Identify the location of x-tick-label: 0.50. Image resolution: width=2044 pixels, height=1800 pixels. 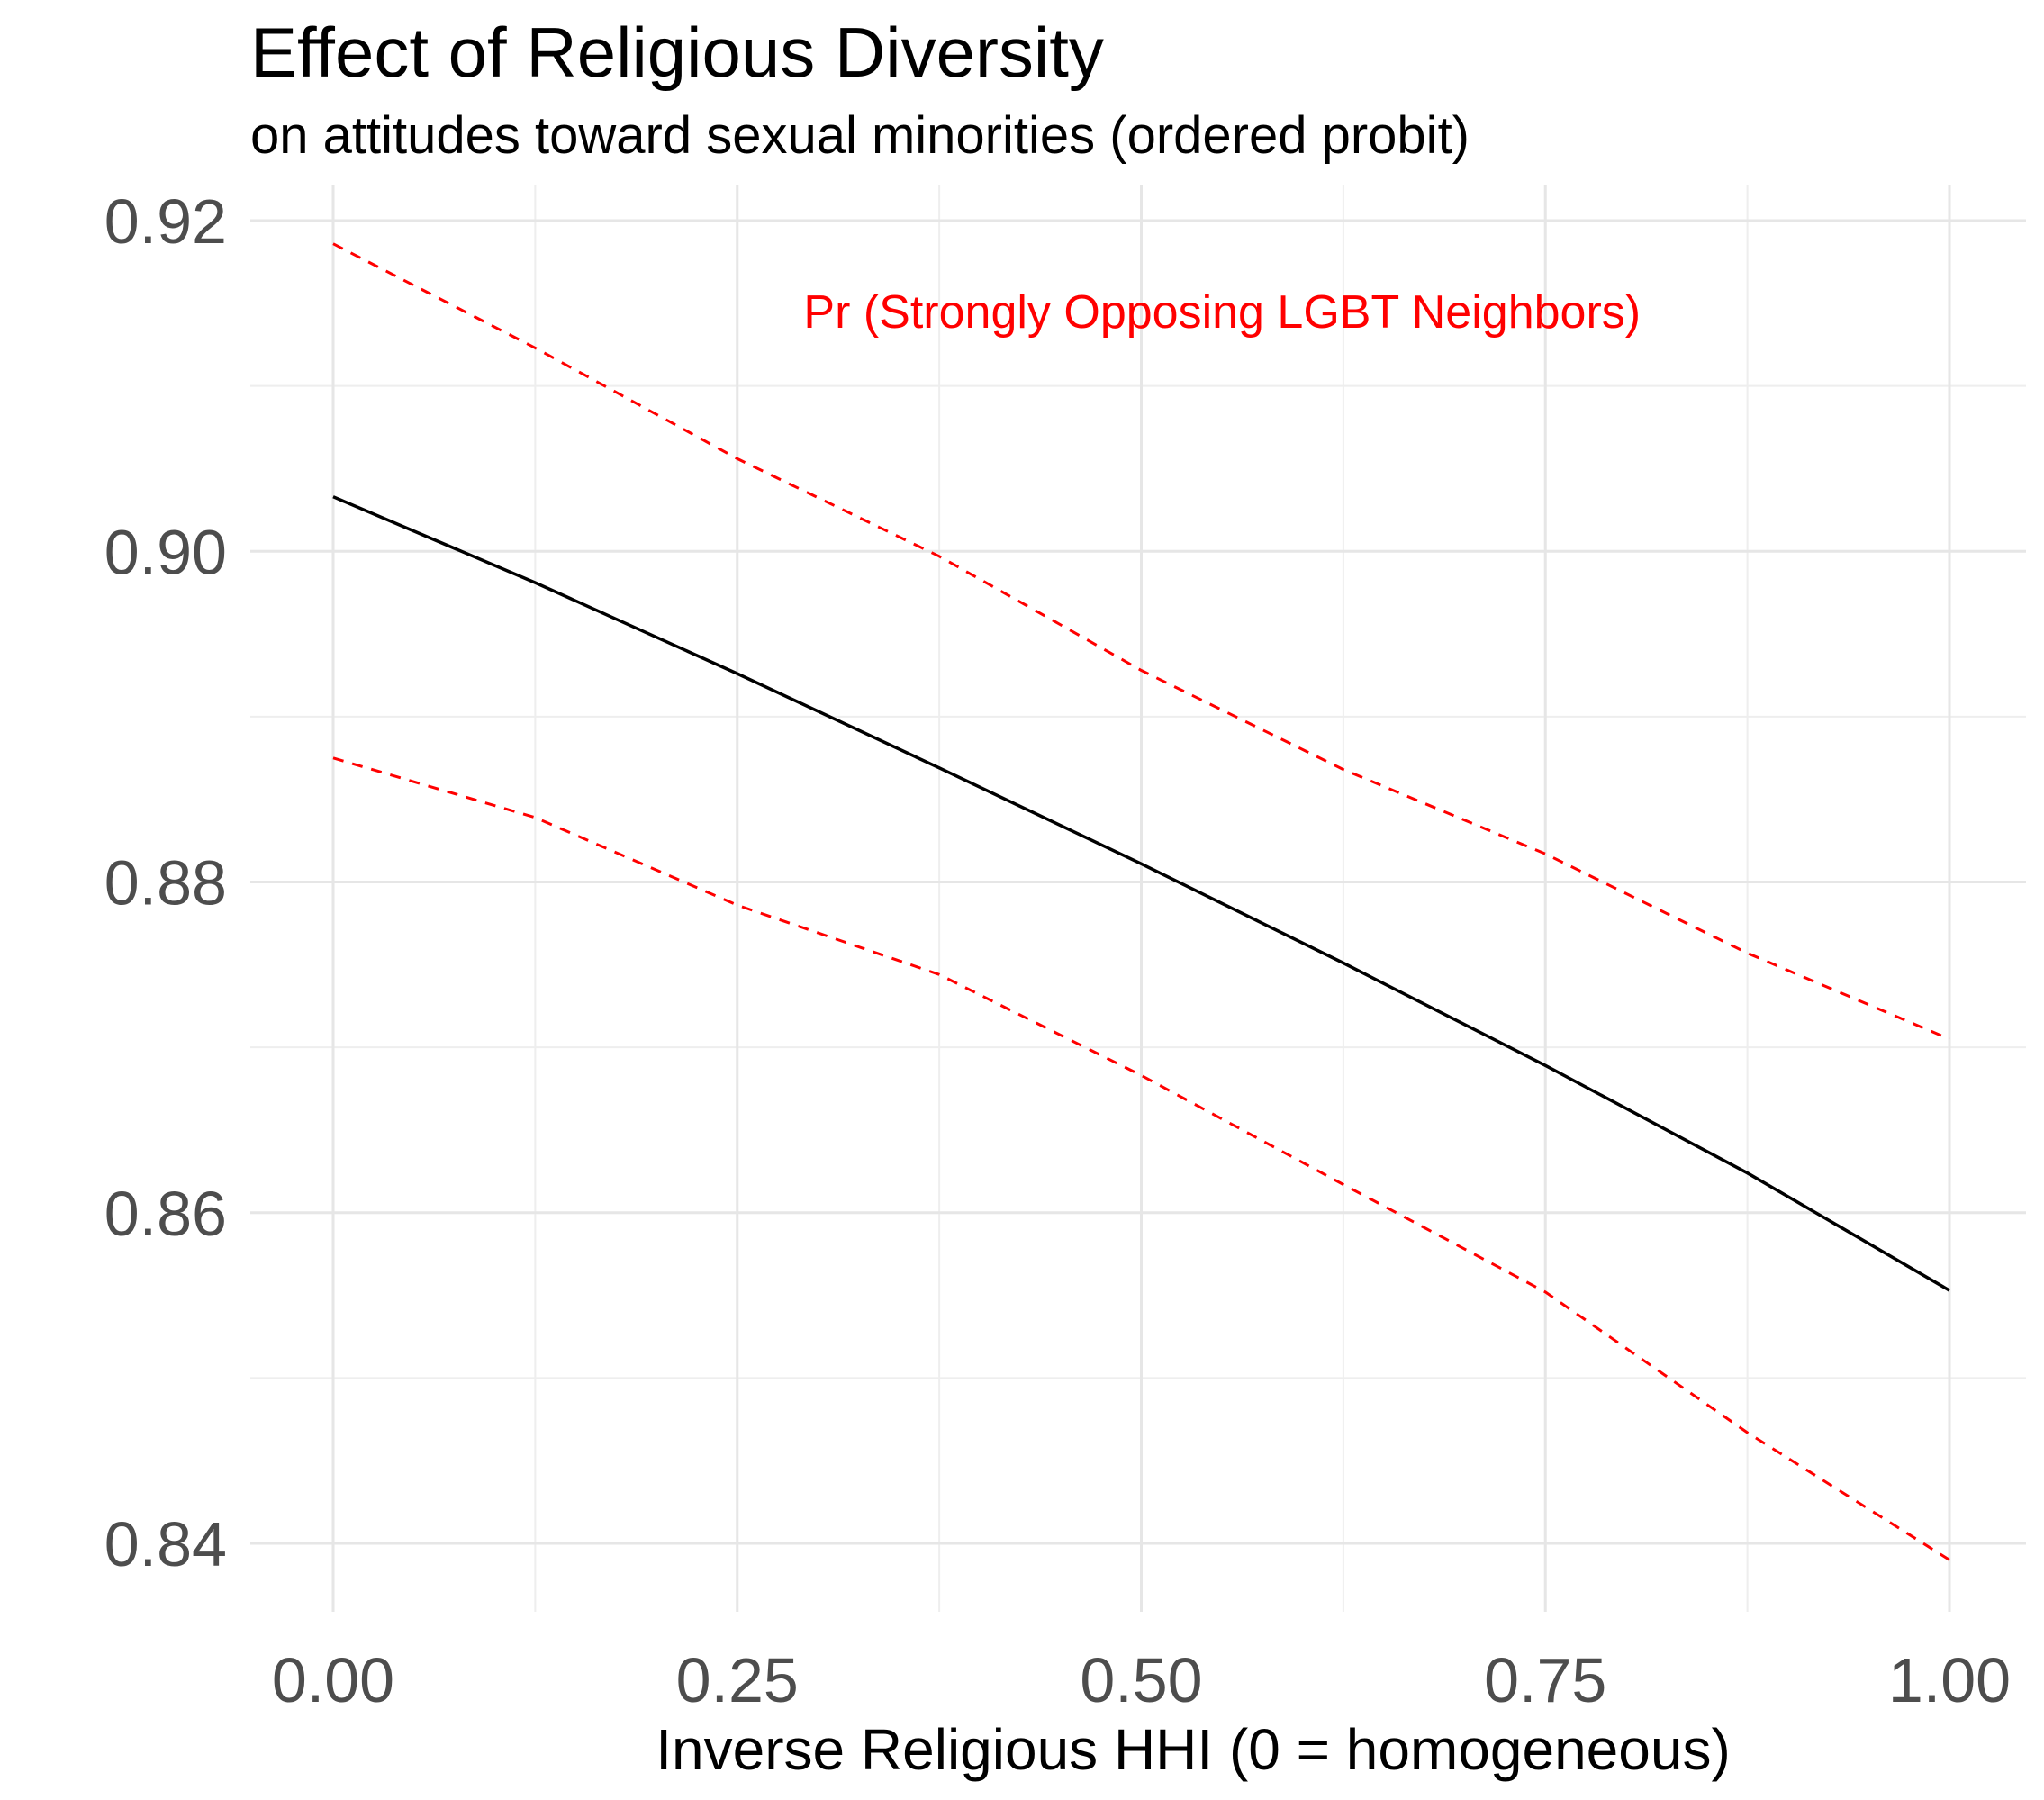
(1141, 1680).